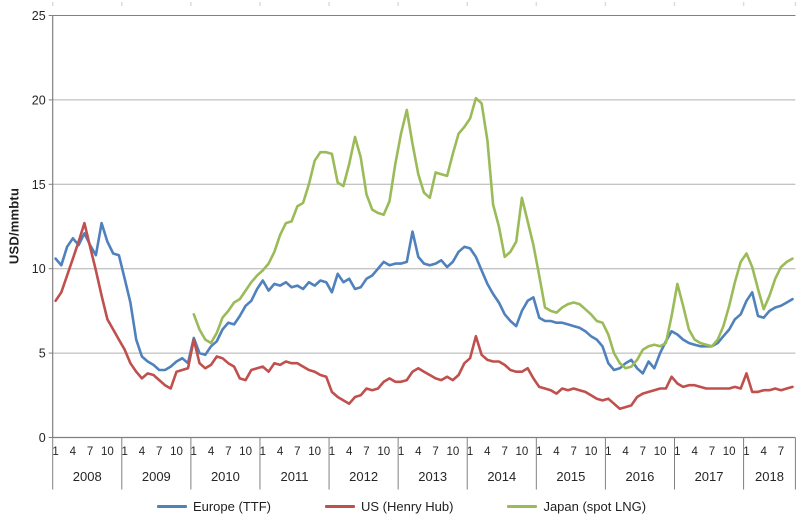 This screenshot has width=803, height=524. Describe the element at coordinates (407, 506) in the screenshot. I see `legend-label-us-henry-hub: US (Henry Hub)` at that location.